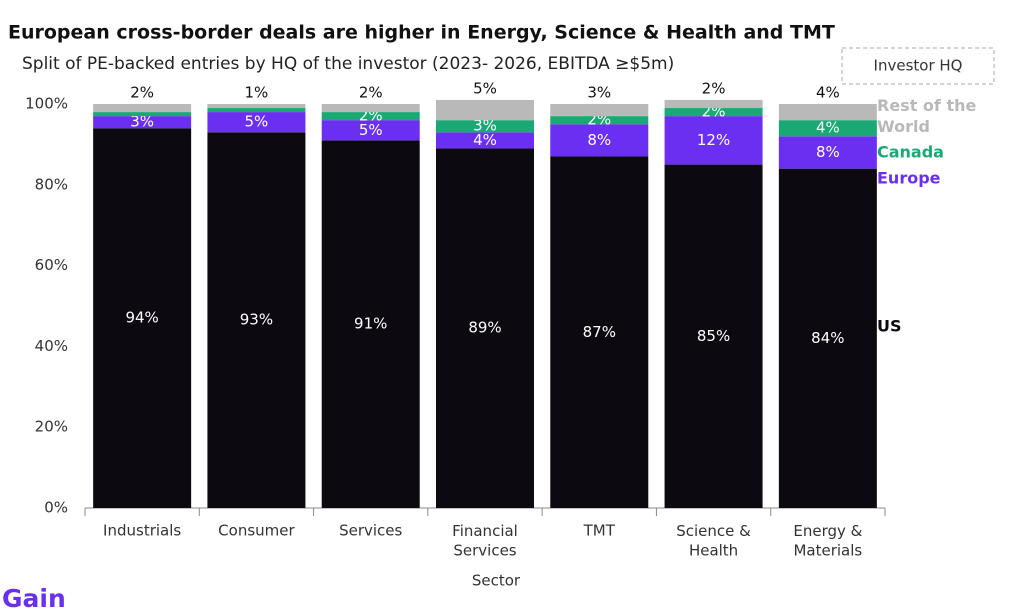 The image size is (1024, 614). Describe the element at coordinates (909, 178) in the screenshot. I see `legend-label: Europe` at that location.